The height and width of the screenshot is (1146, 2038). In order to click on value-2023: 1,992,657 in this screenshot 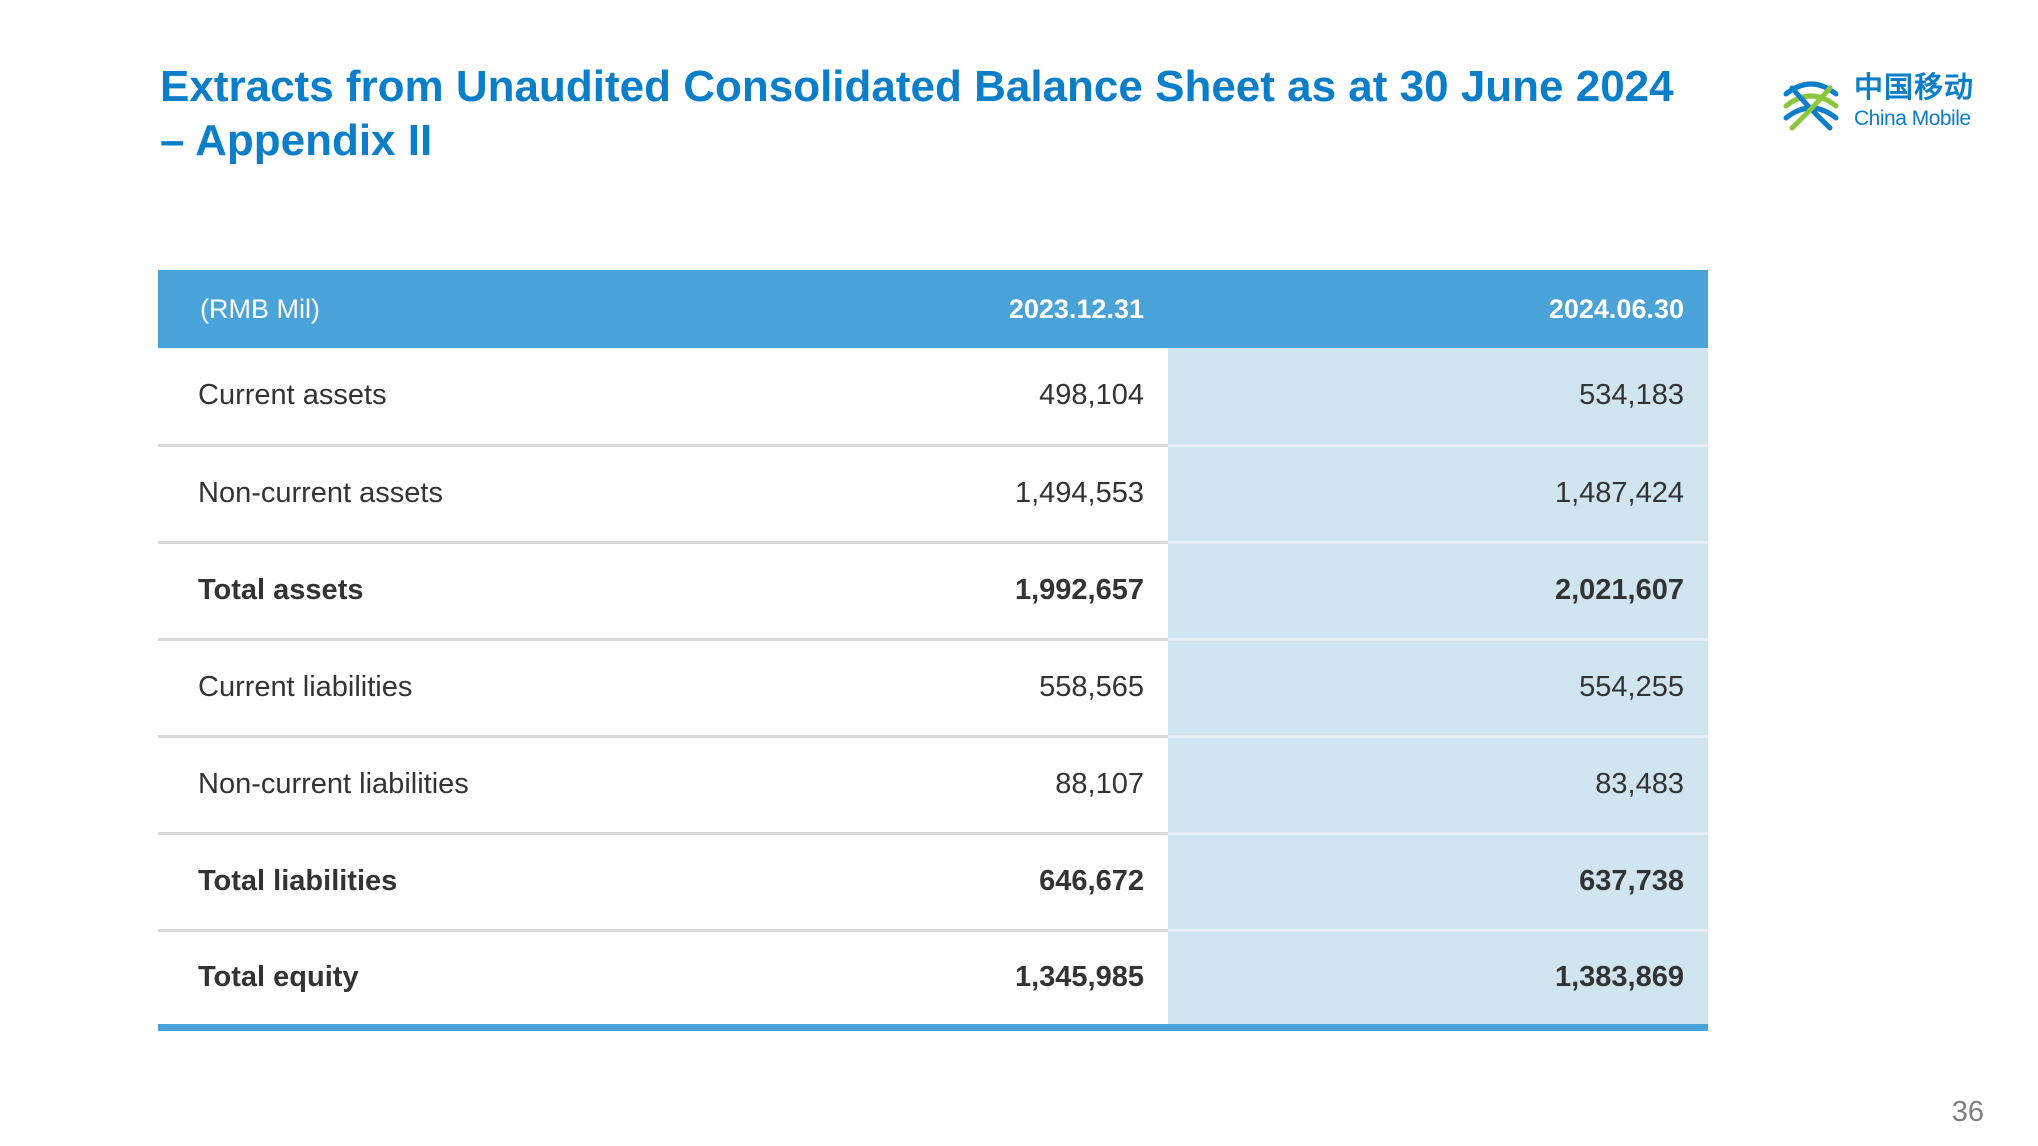, I will do `click(963, 591)`.